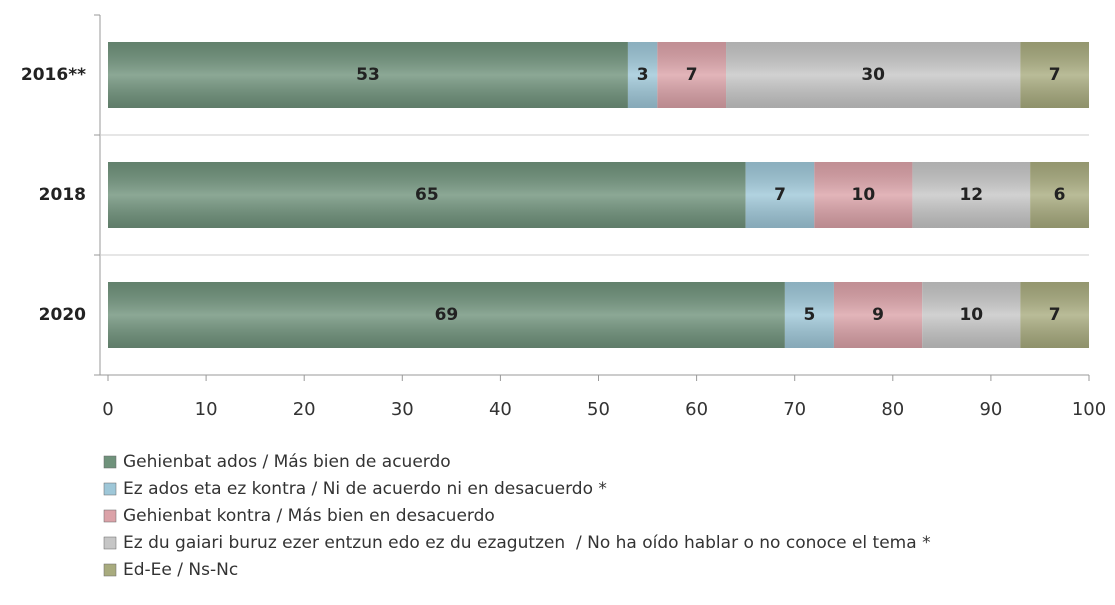  What do you see at coordinates (696, 409) in the screenshot?
I see `x-tick-label: 60` at bounding box center [696, 409].